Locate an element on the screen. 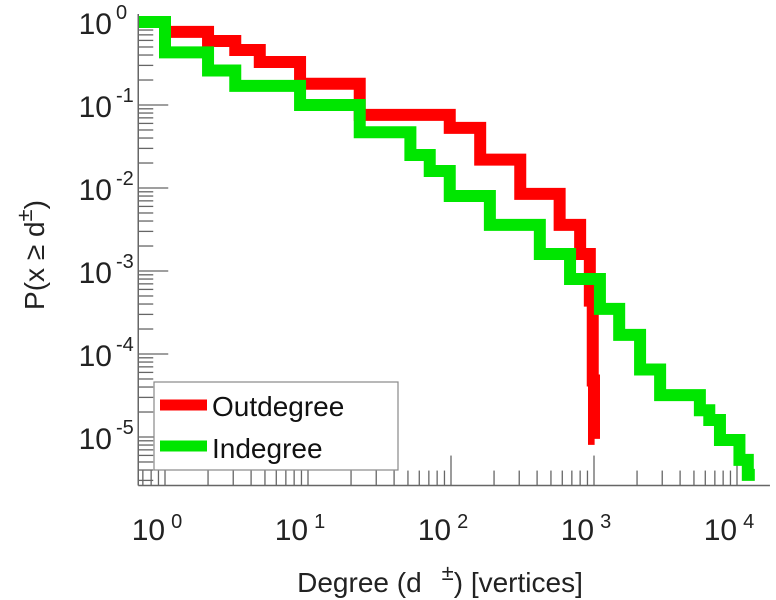 The width and height of the screenshot is (776, 600). y-tick-exponent: -4 is located at coordinates (125, 345).